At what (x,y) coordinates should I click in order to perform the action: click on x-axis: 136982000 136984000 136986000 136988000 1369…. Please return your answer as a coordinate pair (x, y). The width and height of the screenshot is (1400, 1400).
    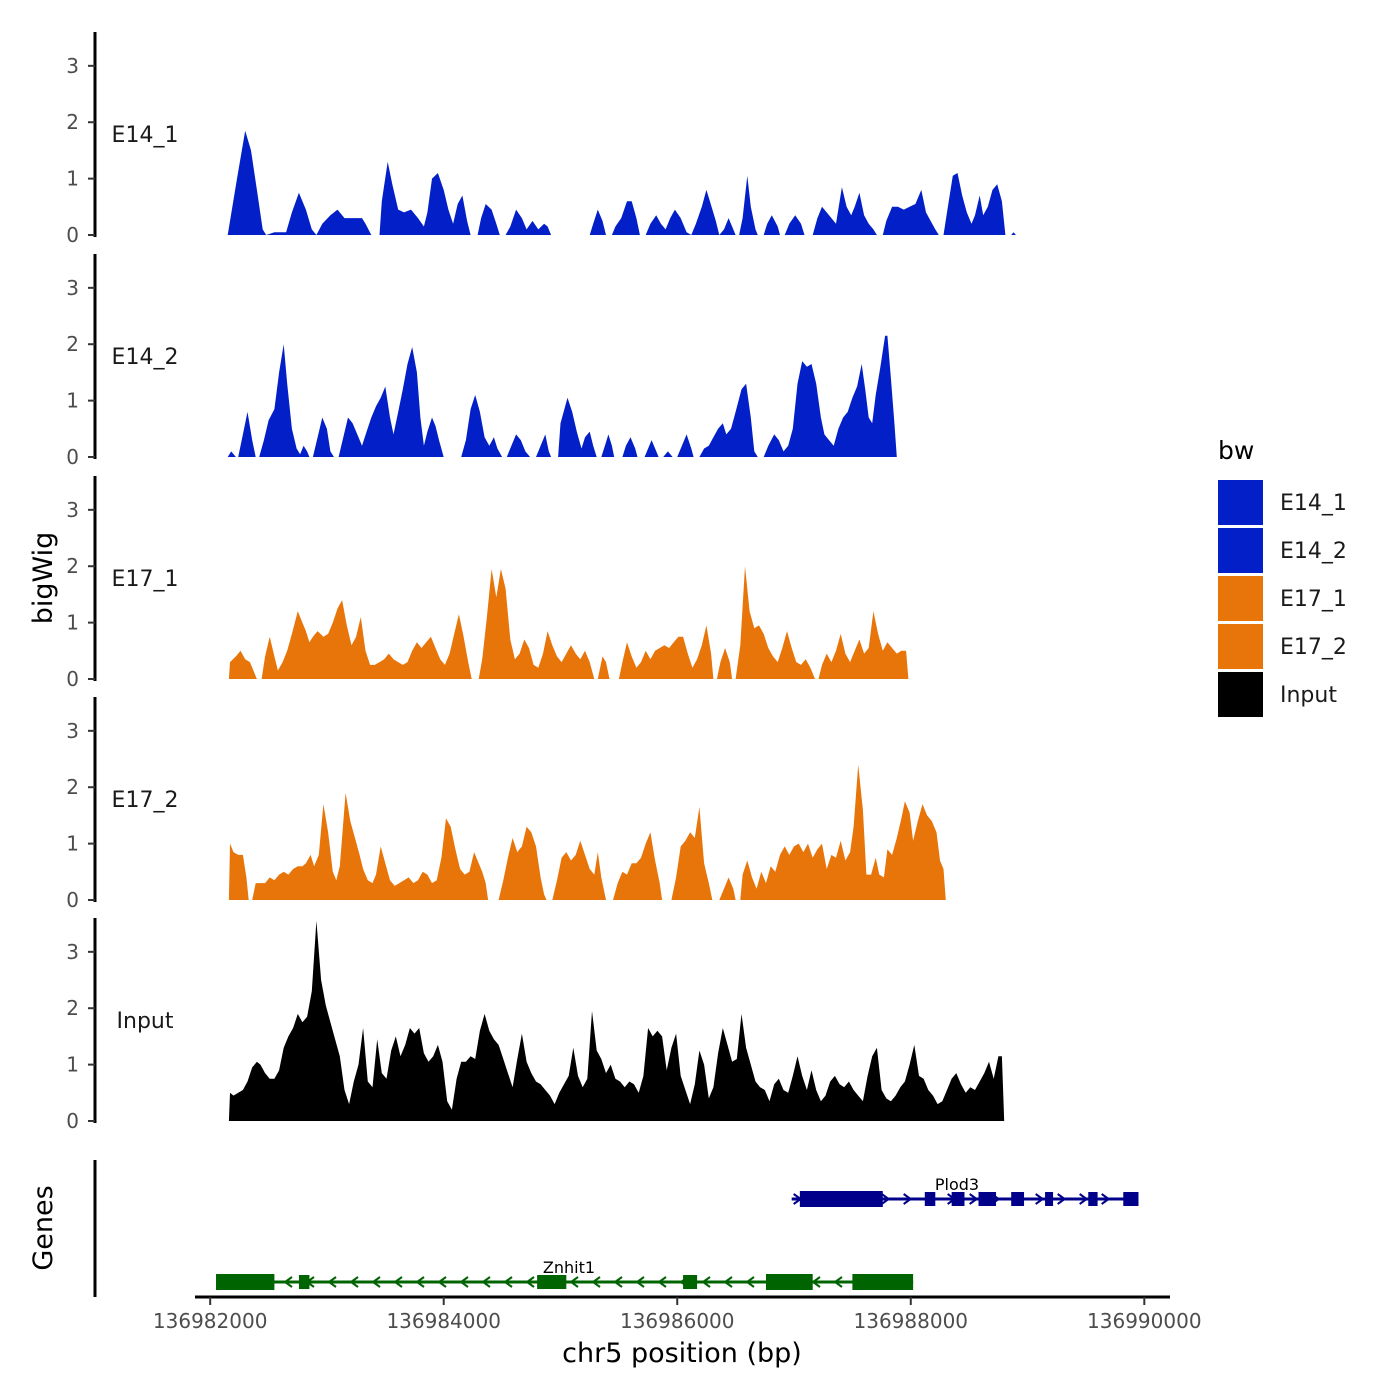
    Looking at the image, I should click on (677, 1314).